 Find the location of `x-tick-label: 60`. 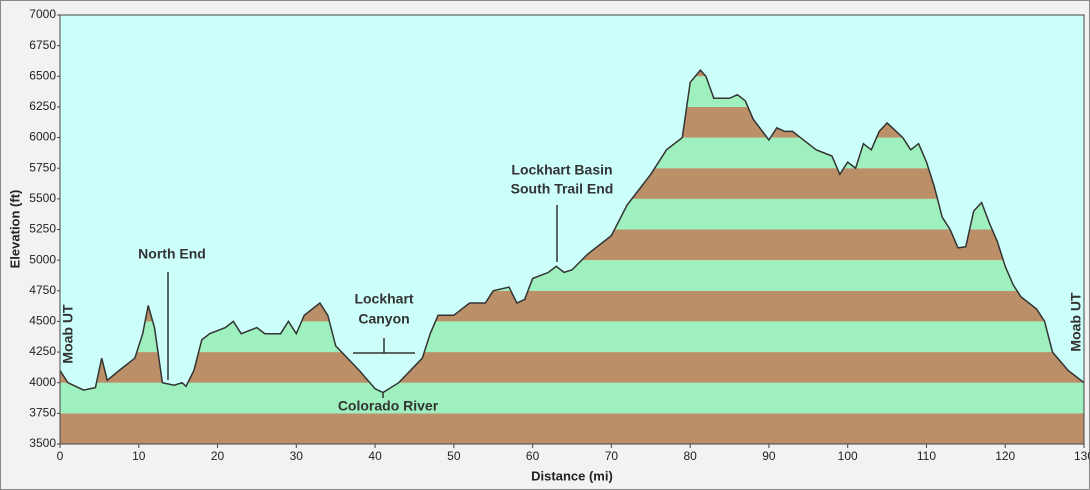

x-tick-label: 60 is located at coordinates (533, 456).